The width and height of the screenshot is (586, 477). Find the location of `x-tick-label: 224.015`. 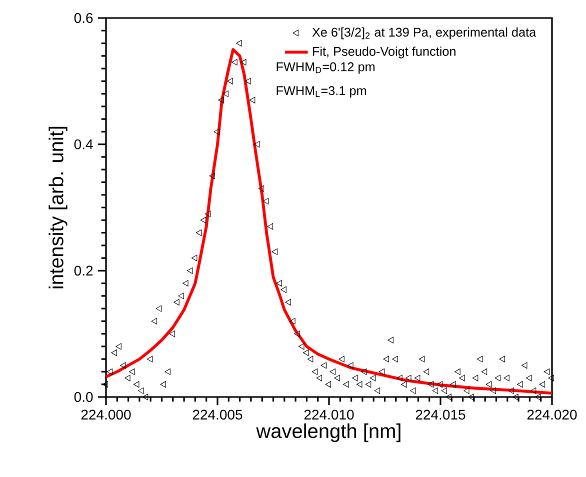

x-tick-label: 224.015 is located at coordinates (441, 415).